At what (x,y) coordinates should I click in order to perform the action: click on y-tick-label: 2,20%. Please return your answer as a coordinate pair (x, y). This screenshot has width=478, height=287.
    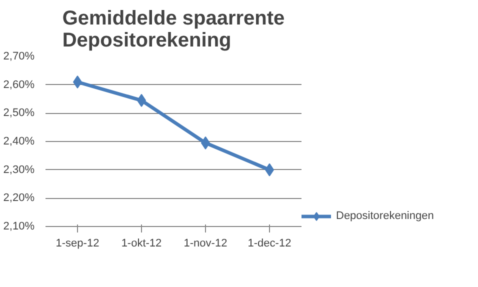
    Looking at the image, I should click on (19, 198).